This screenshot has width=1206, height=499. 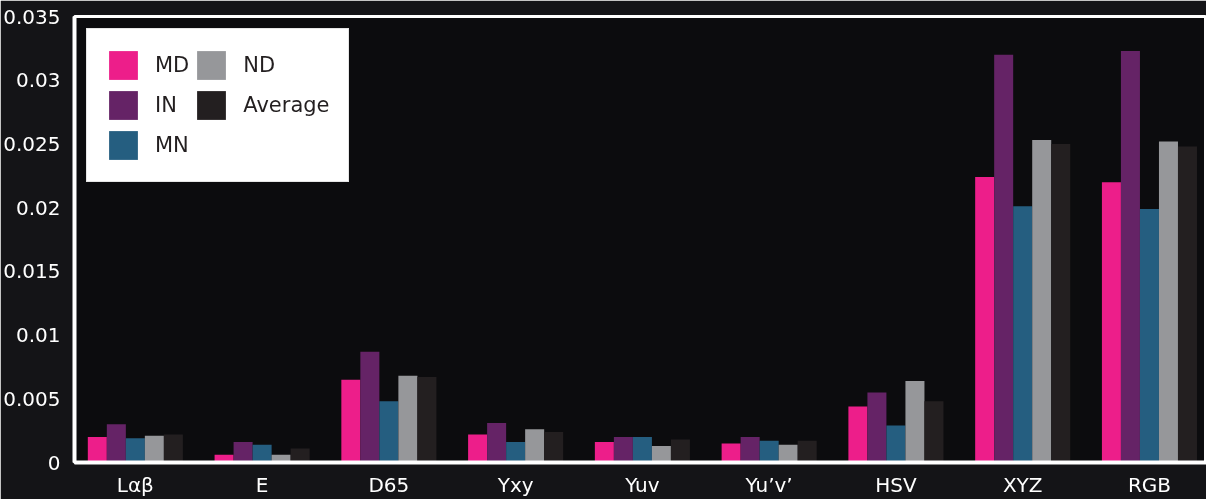 I want to click on y-tick-label: 0.02, so click(x=38, y=207).